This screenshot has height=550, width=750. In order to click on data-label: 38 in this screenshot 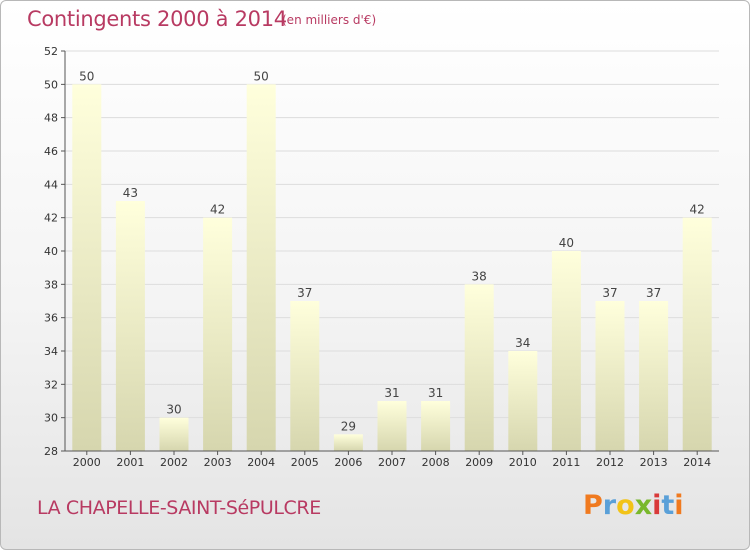, I will do `click(479, 276)`.